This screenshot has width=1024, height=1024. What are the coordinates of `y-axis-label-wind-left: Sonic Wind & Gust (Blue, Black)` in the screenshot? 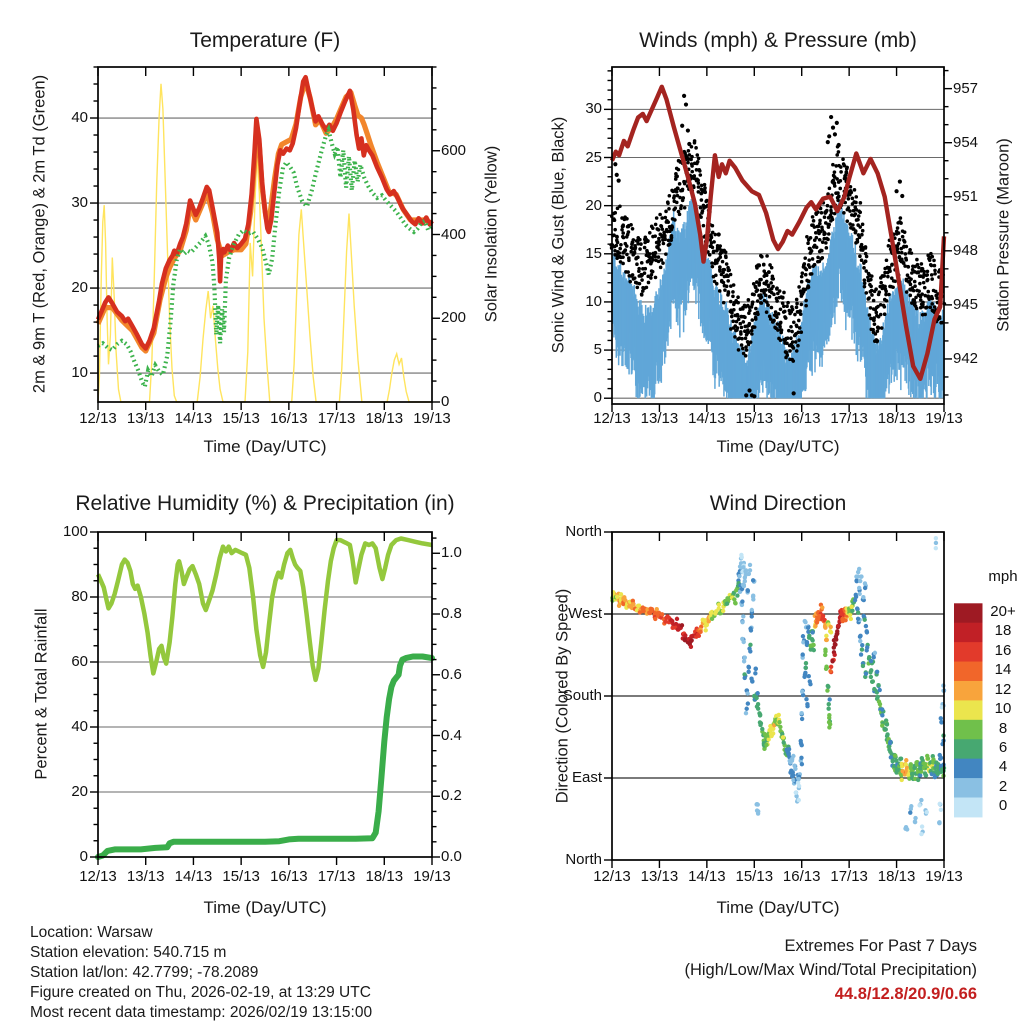 It's located at (558, 235).